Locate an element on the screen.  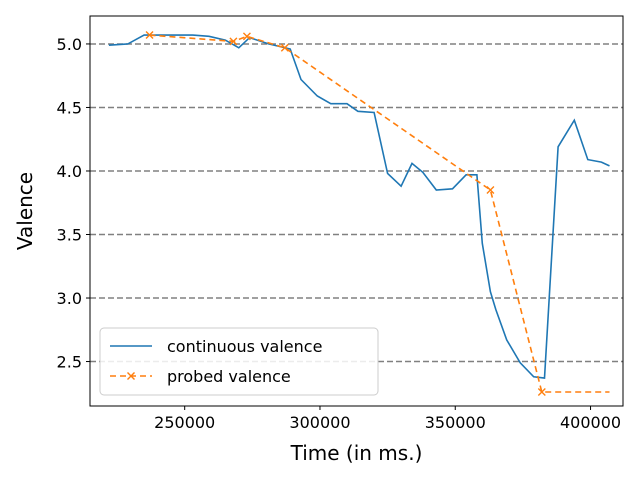
y-tick-label: 2.5 is located at coordinates (69, 362).